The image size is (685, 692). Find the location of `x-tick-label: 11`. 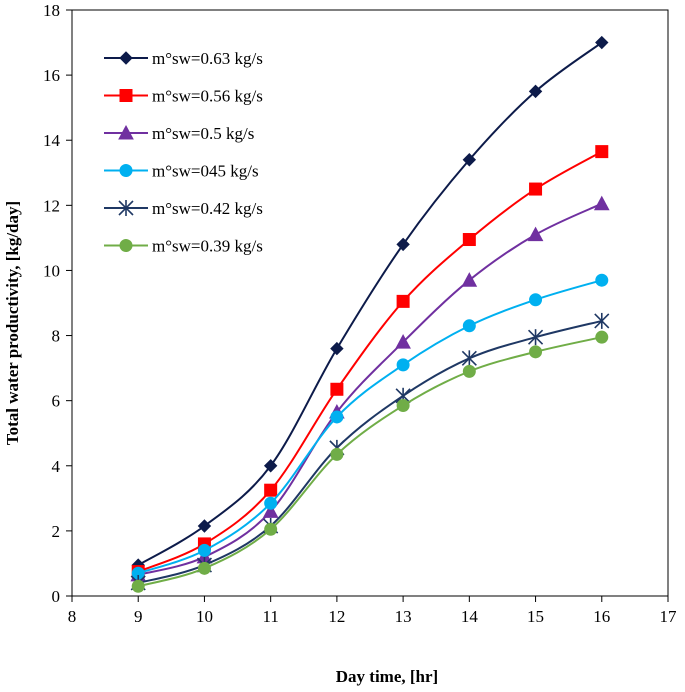

x-tick-label: 11 is located at coordinates (270, 616).